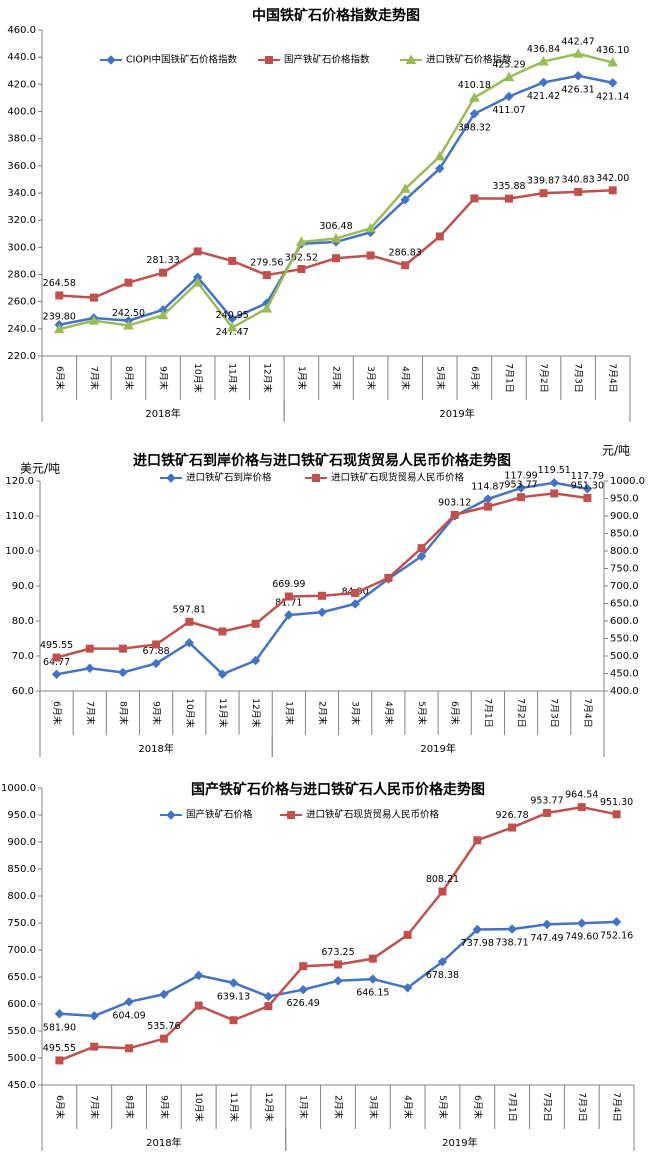  Describe the element at coordinates (56, 645) in the screenshot. I see `value-label: 495.55` at that location.